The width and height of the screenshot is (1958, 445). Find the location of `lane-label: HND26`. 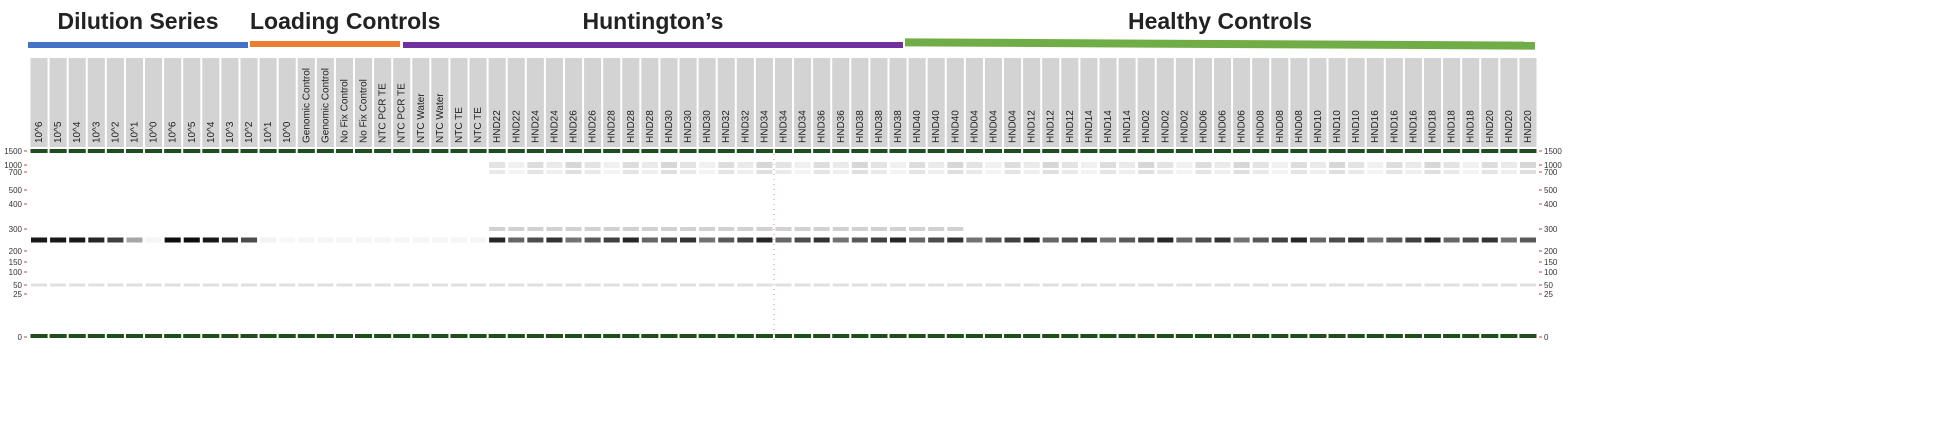

lane-label: HND26 is located at coordinates (593, 126).